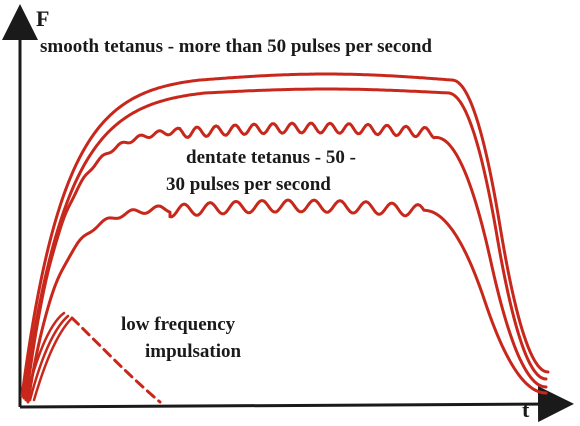 The image size is (580, 426). Describe the element at coordinates (116, 360) in the screenshot. I see `low-frequency-decay-curve` at that location.